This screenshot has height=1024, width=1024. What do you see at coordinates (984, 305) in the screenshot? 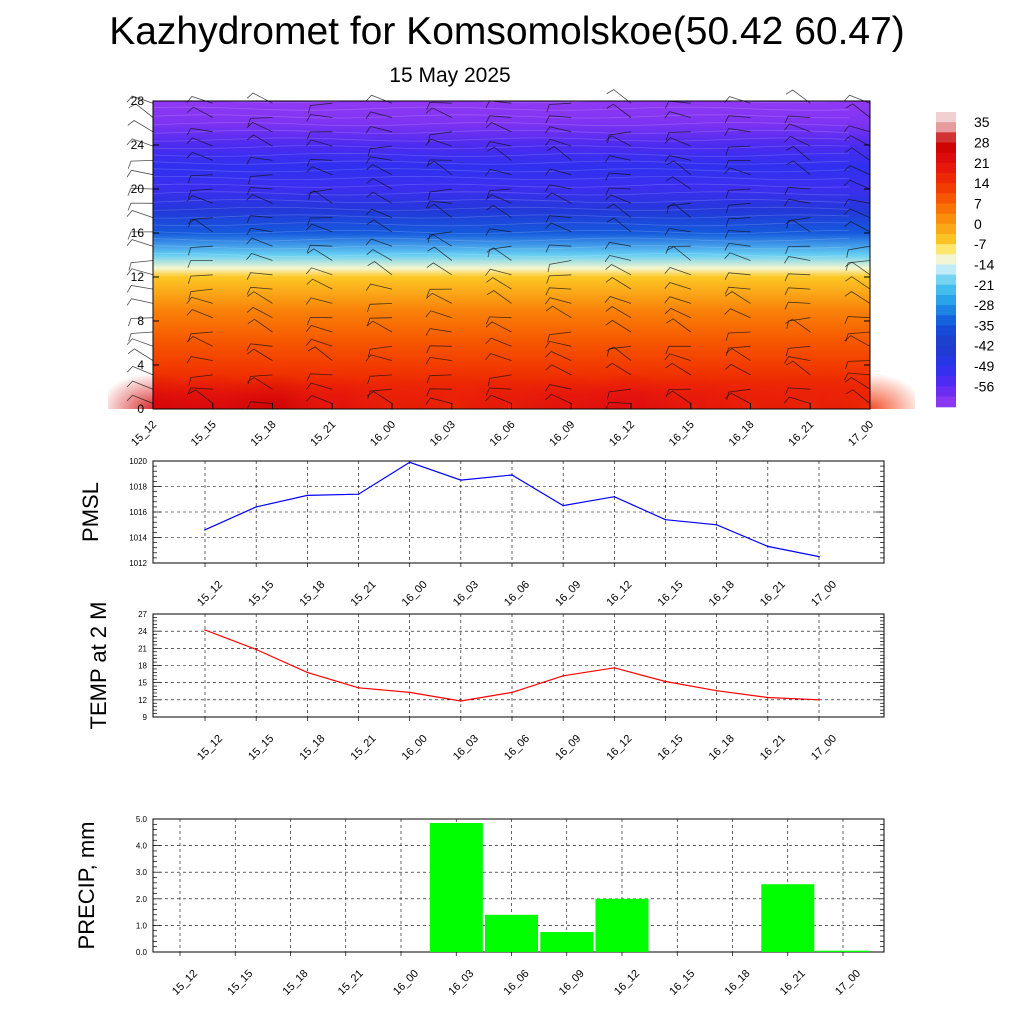
I see `colorbar-label: -28` at bounding box center [984, 305].